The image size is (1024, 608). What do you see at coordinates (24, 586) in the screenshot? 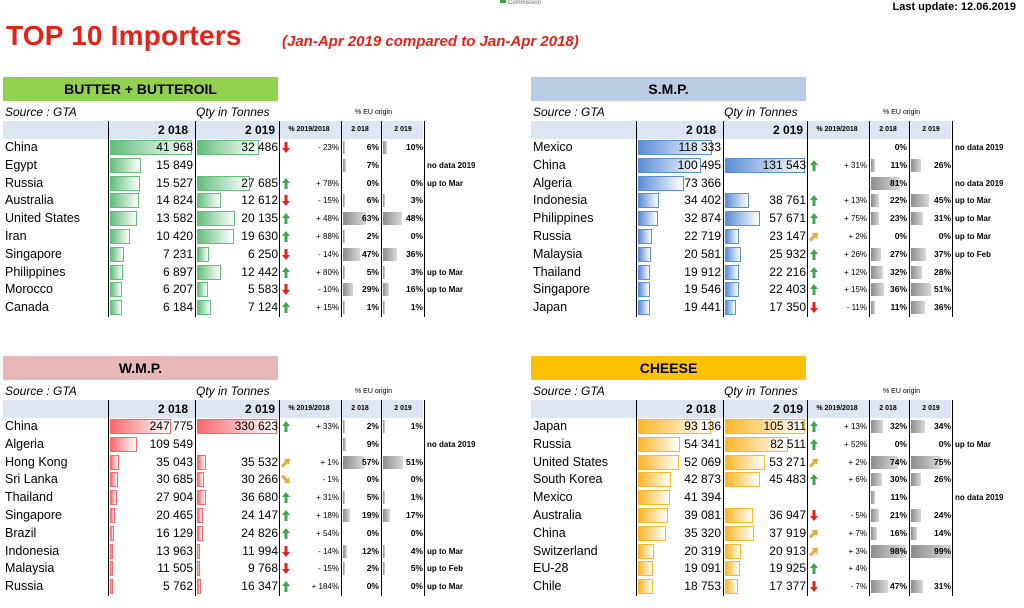
I see `country-name: Russia` at bounding box center [24, 586].